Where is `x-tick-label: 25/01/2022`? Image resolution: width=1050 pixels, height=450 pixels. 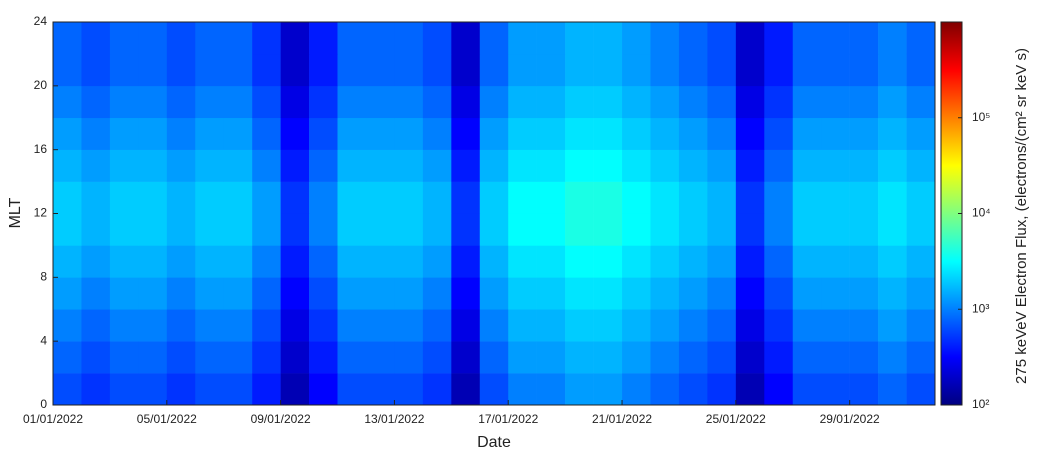 x-tick-label: 25/01/2022 is located at coordinates (736, 419).